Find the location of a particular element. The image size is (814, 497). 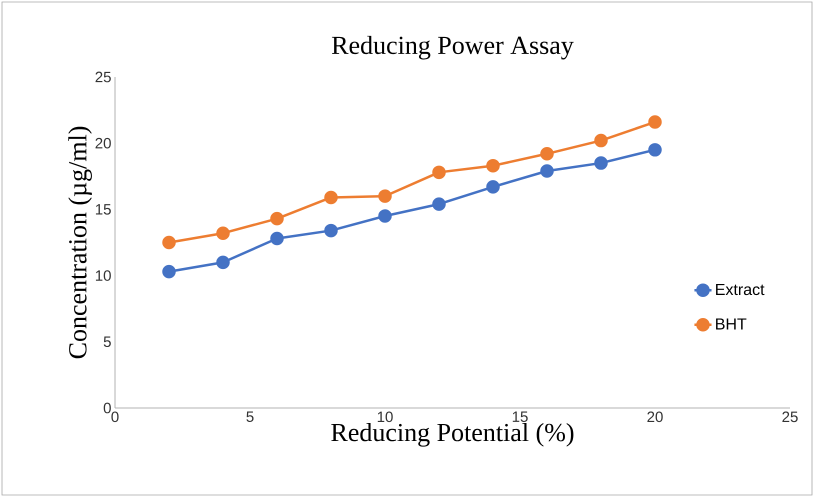

x-tick-label: 25 is located at coordinates (790, 417).